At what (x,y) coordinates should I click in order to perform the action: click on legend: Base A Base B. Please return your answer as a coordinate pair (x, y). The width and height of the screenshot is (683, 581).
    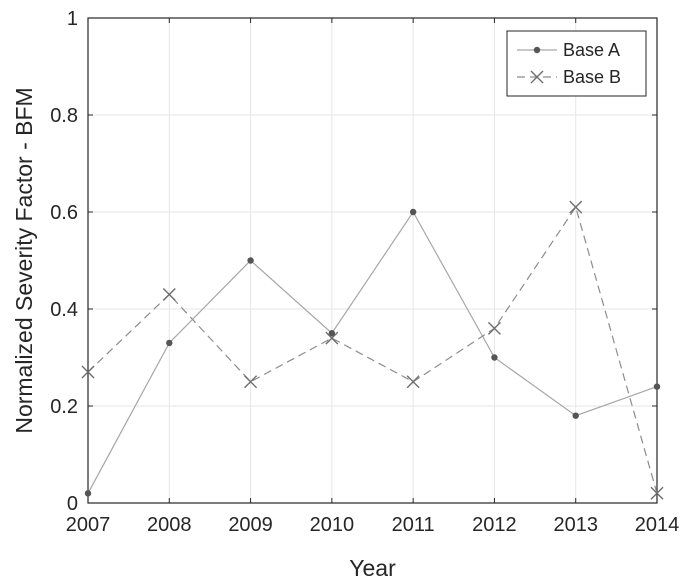
    Looking at the image, I should click on (576, 63).